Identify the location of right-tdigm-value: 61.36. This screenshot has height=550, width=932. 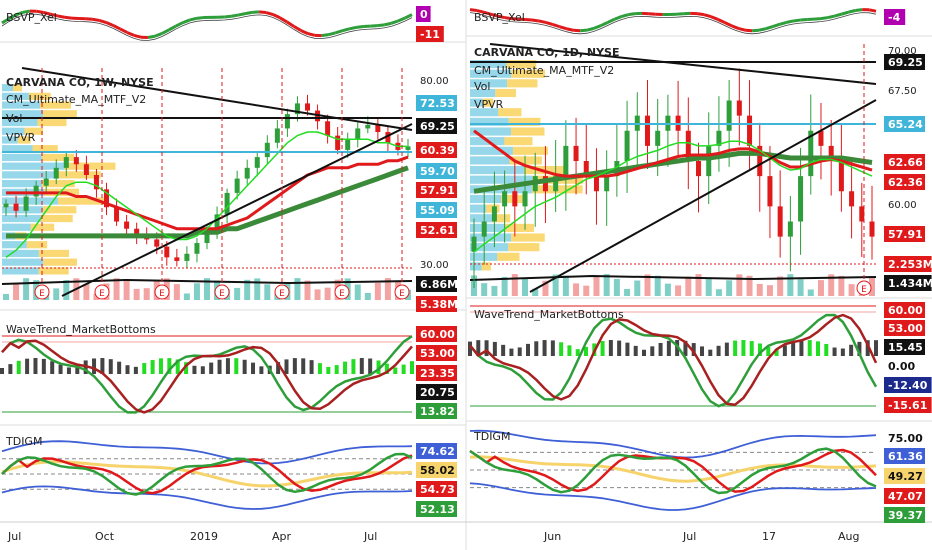
(905, 456).